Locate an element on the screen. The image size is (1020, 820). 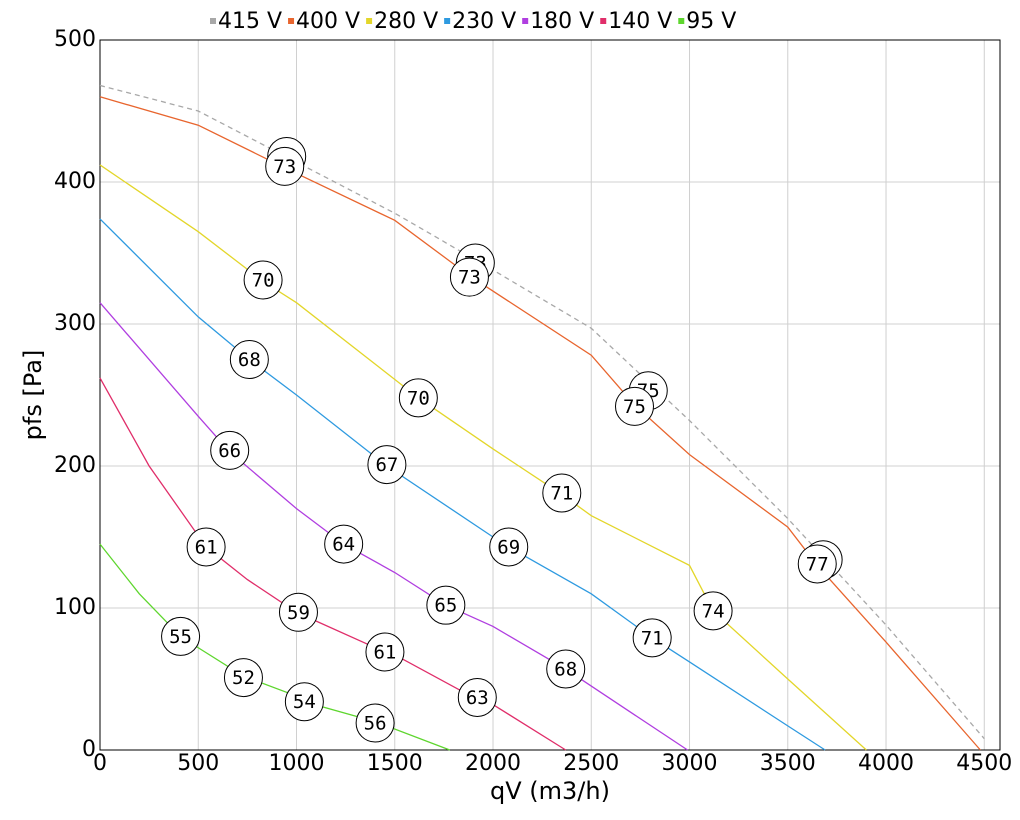
marker-label: 77 is located at coordinates (817, 564).